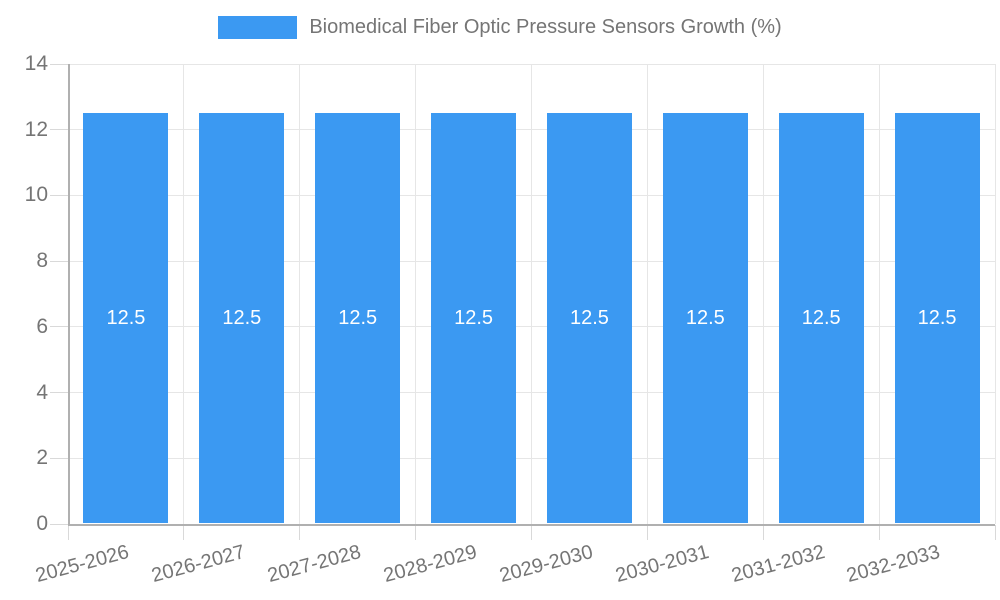 The image size is (1000, 600). What do you see at coordinates (258, 27) in the screenshot?
I see `legend-swatch-icon` at bounding box center [258, 27].